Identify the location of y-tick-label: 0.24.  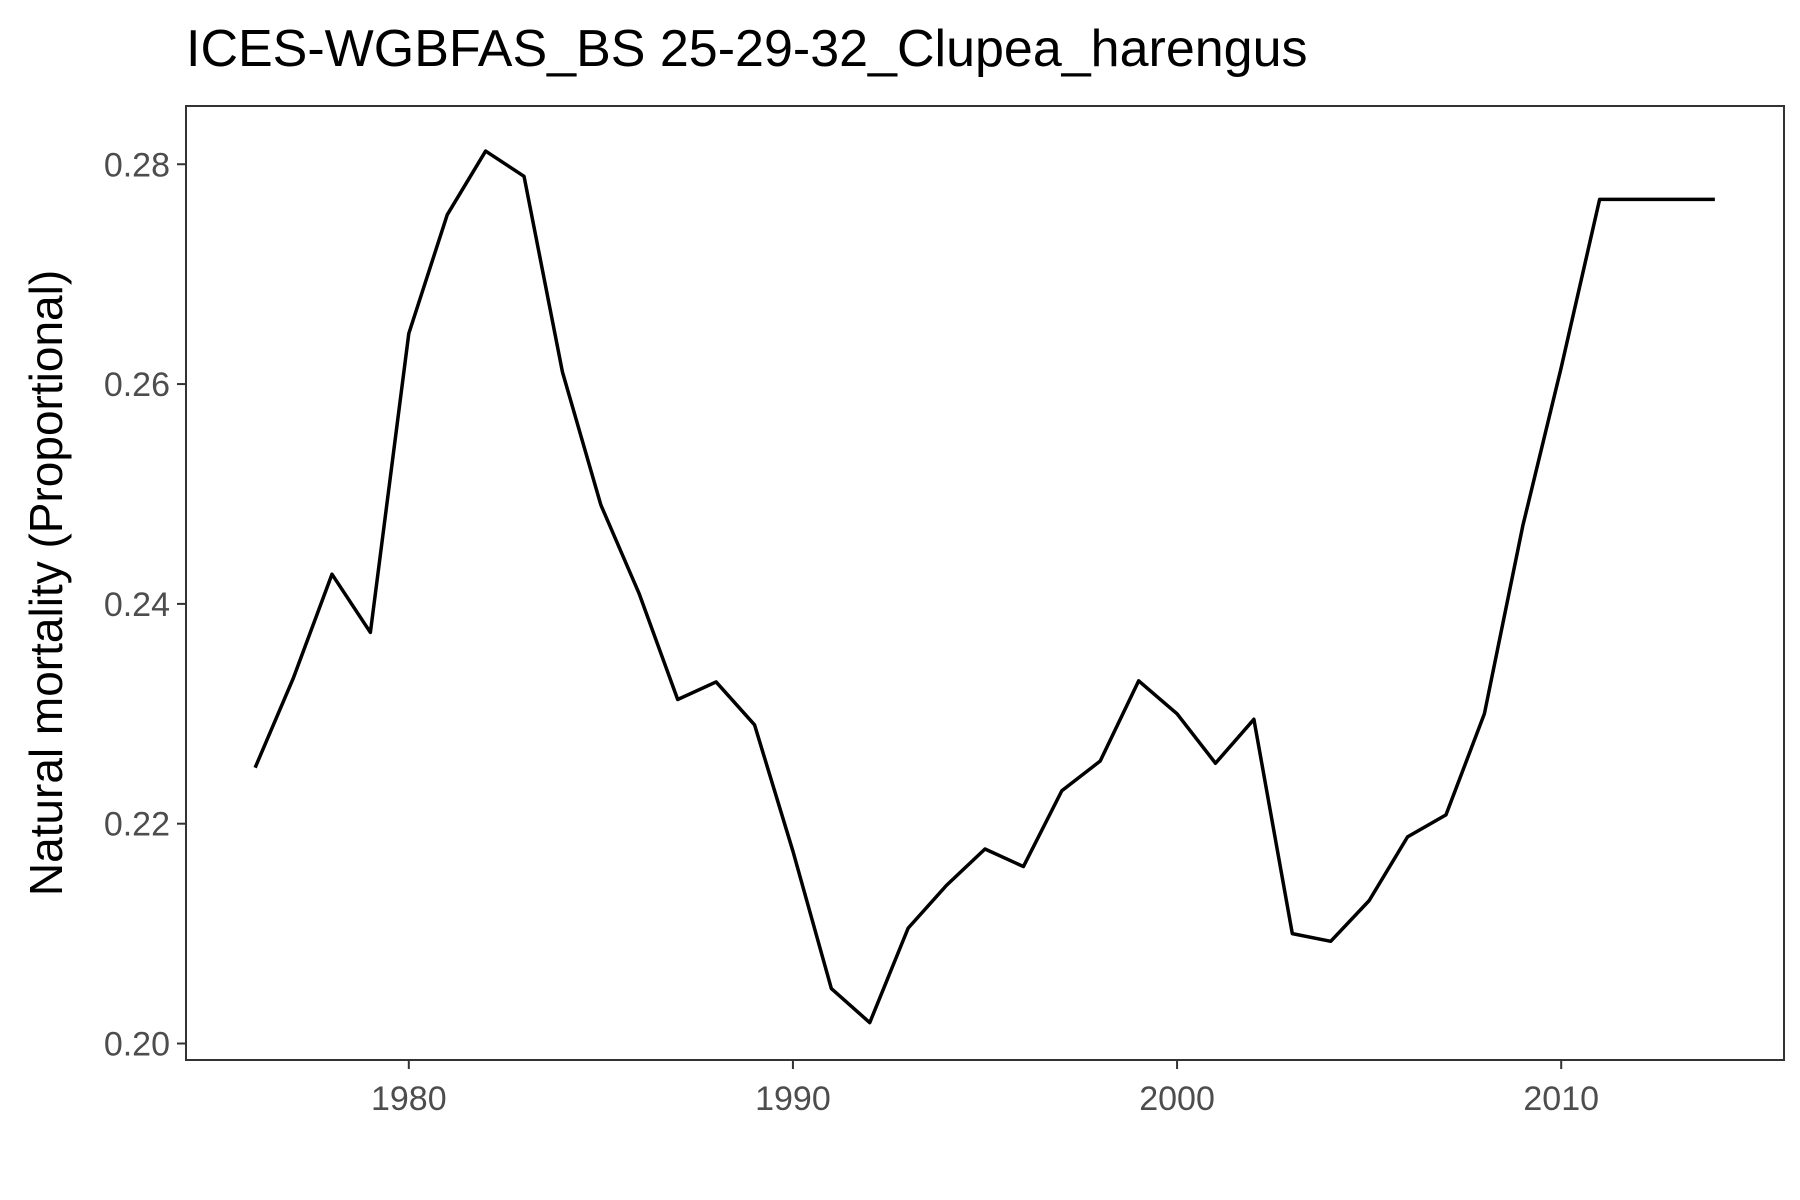
(137, 605).